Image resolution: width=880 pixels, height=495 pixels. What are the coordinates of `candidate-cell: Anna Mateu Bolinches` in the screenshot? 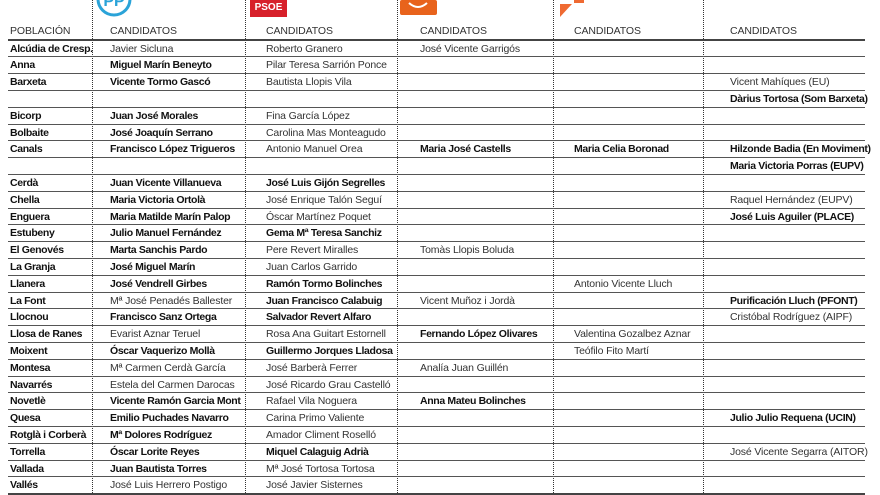 It's located at (473, 401).